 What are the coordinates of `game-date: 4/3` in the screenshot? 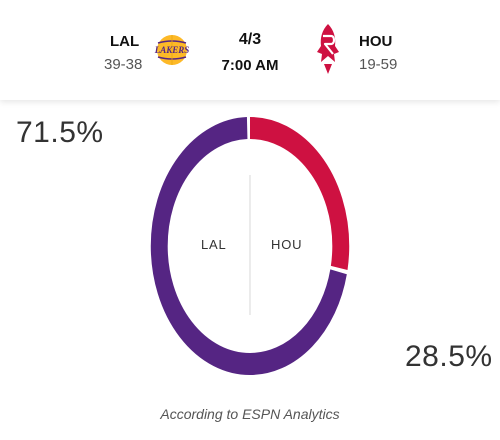 It's located at (250, 39).